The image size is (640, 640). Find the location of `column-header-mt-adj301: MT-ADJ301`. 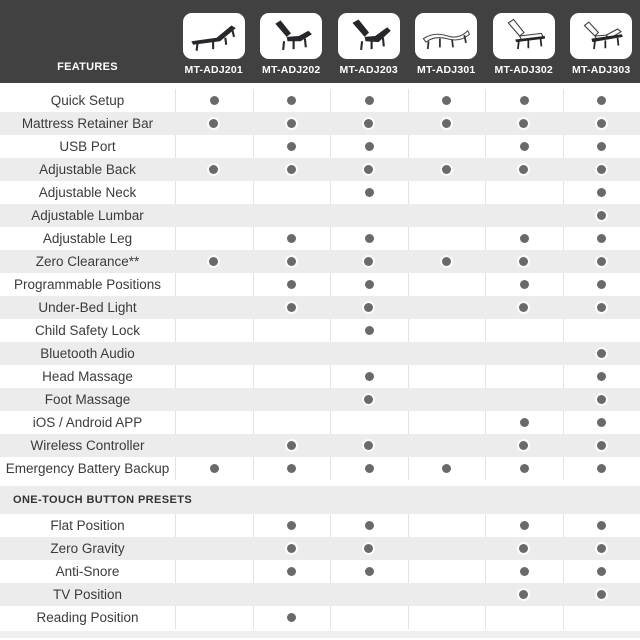

column-header-mt-adj301: MT-ADJ301 is located at coordinates (447, 41).